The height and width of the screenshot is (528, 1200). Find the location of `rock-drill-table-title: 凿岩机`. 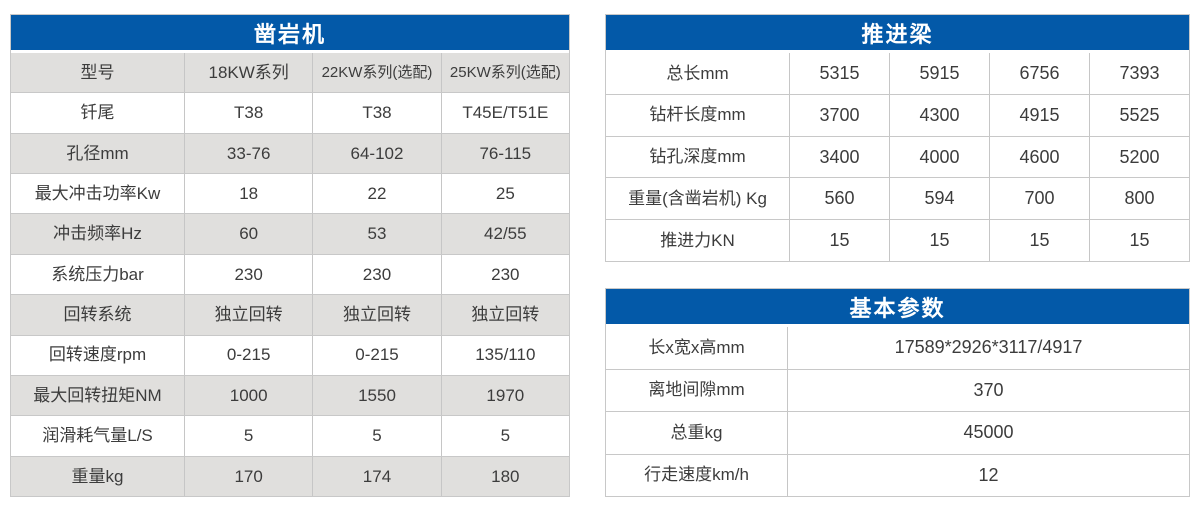

rock-drill-table-title: 凿岩机 is located at coordinates (290, 34).